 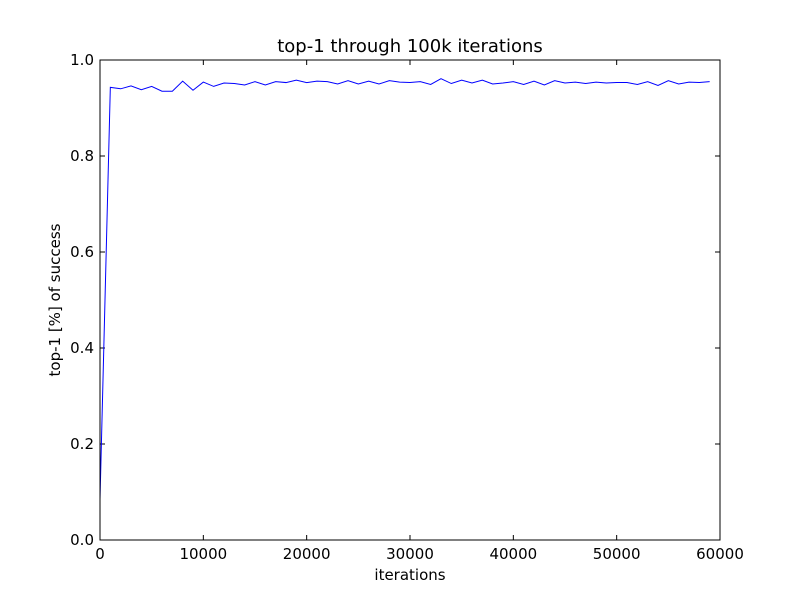 I want to click on x-tick-label: 30000, so click(x=410, y=554).